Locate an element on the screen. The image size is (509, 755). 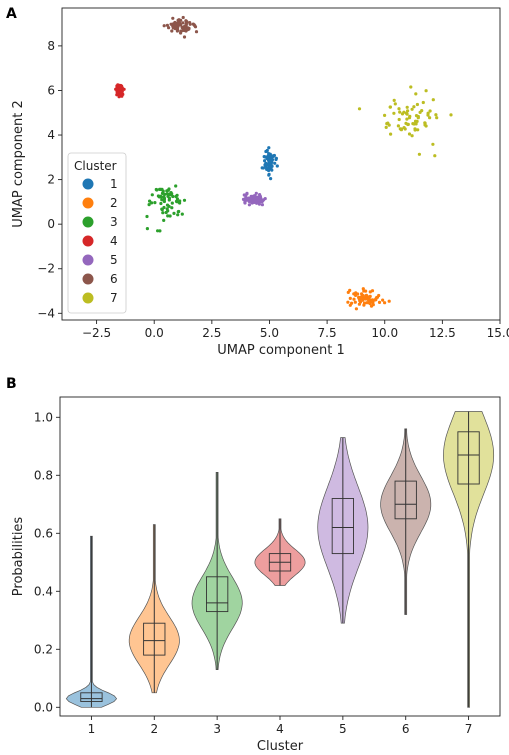
y-tick-label: 0.8 is located at coordinates (43, 475).